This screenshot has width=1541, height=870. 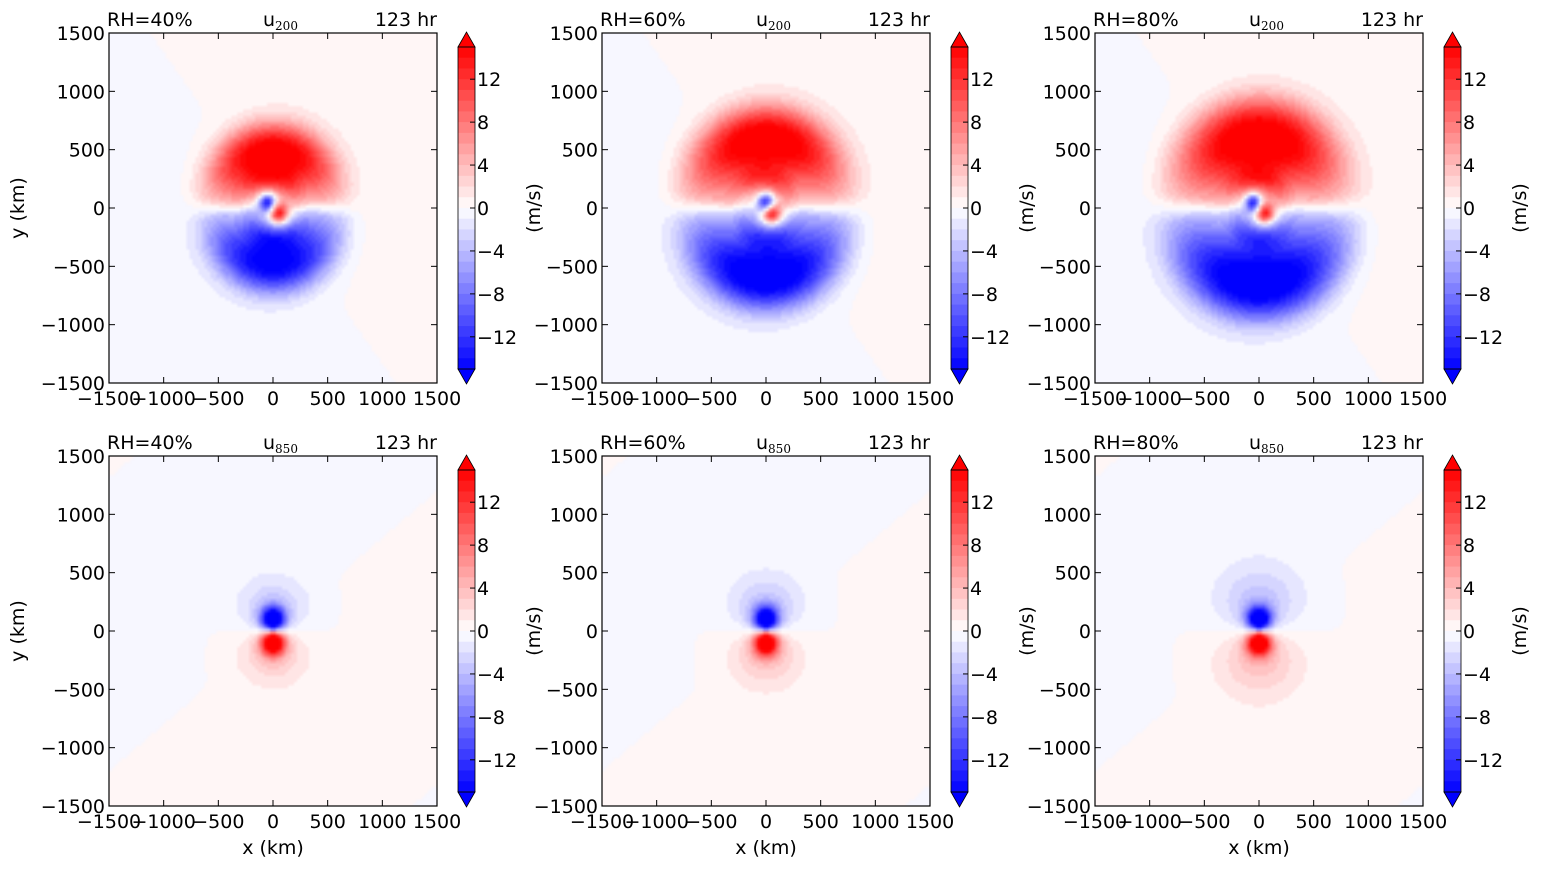 I want to click on colorbar-tick-label: −12, so click(x=1483, y=761).